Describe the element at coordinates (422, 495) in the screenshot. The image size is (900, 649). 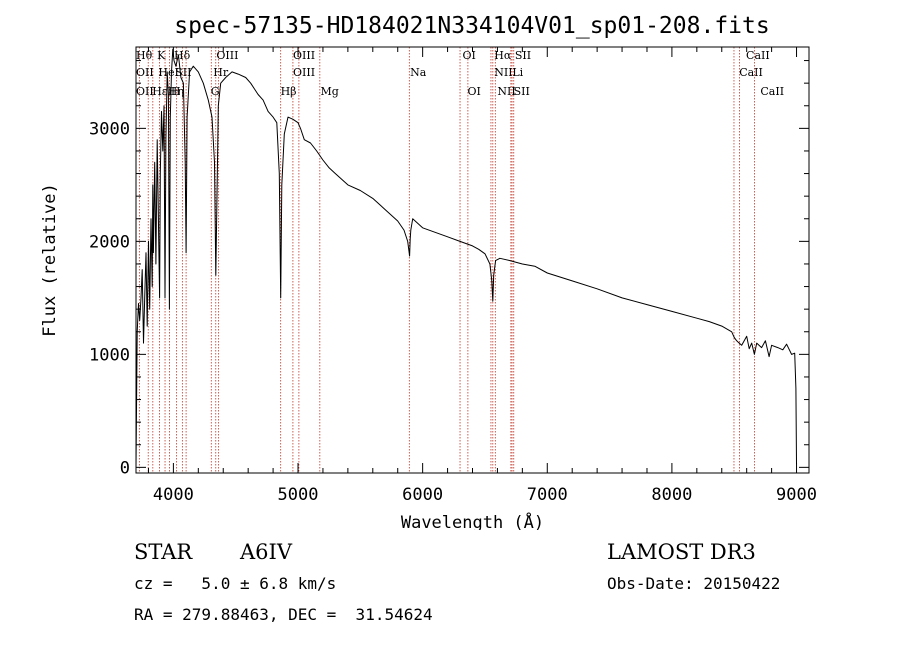
I see `x-tick-label: 6000` at that location.